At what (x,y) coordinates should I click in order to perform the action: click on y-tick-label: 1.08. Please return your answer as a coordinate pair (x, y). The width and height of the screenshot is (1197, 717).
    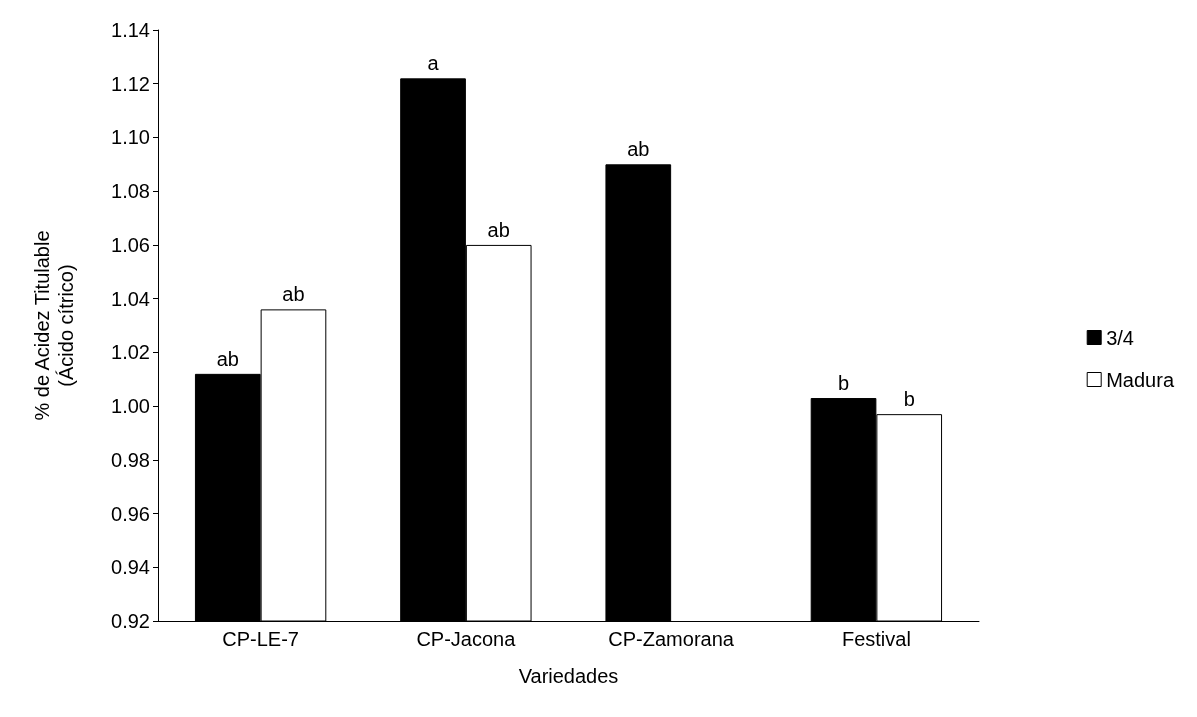
    Looking at the image, I should click on (130, 191).